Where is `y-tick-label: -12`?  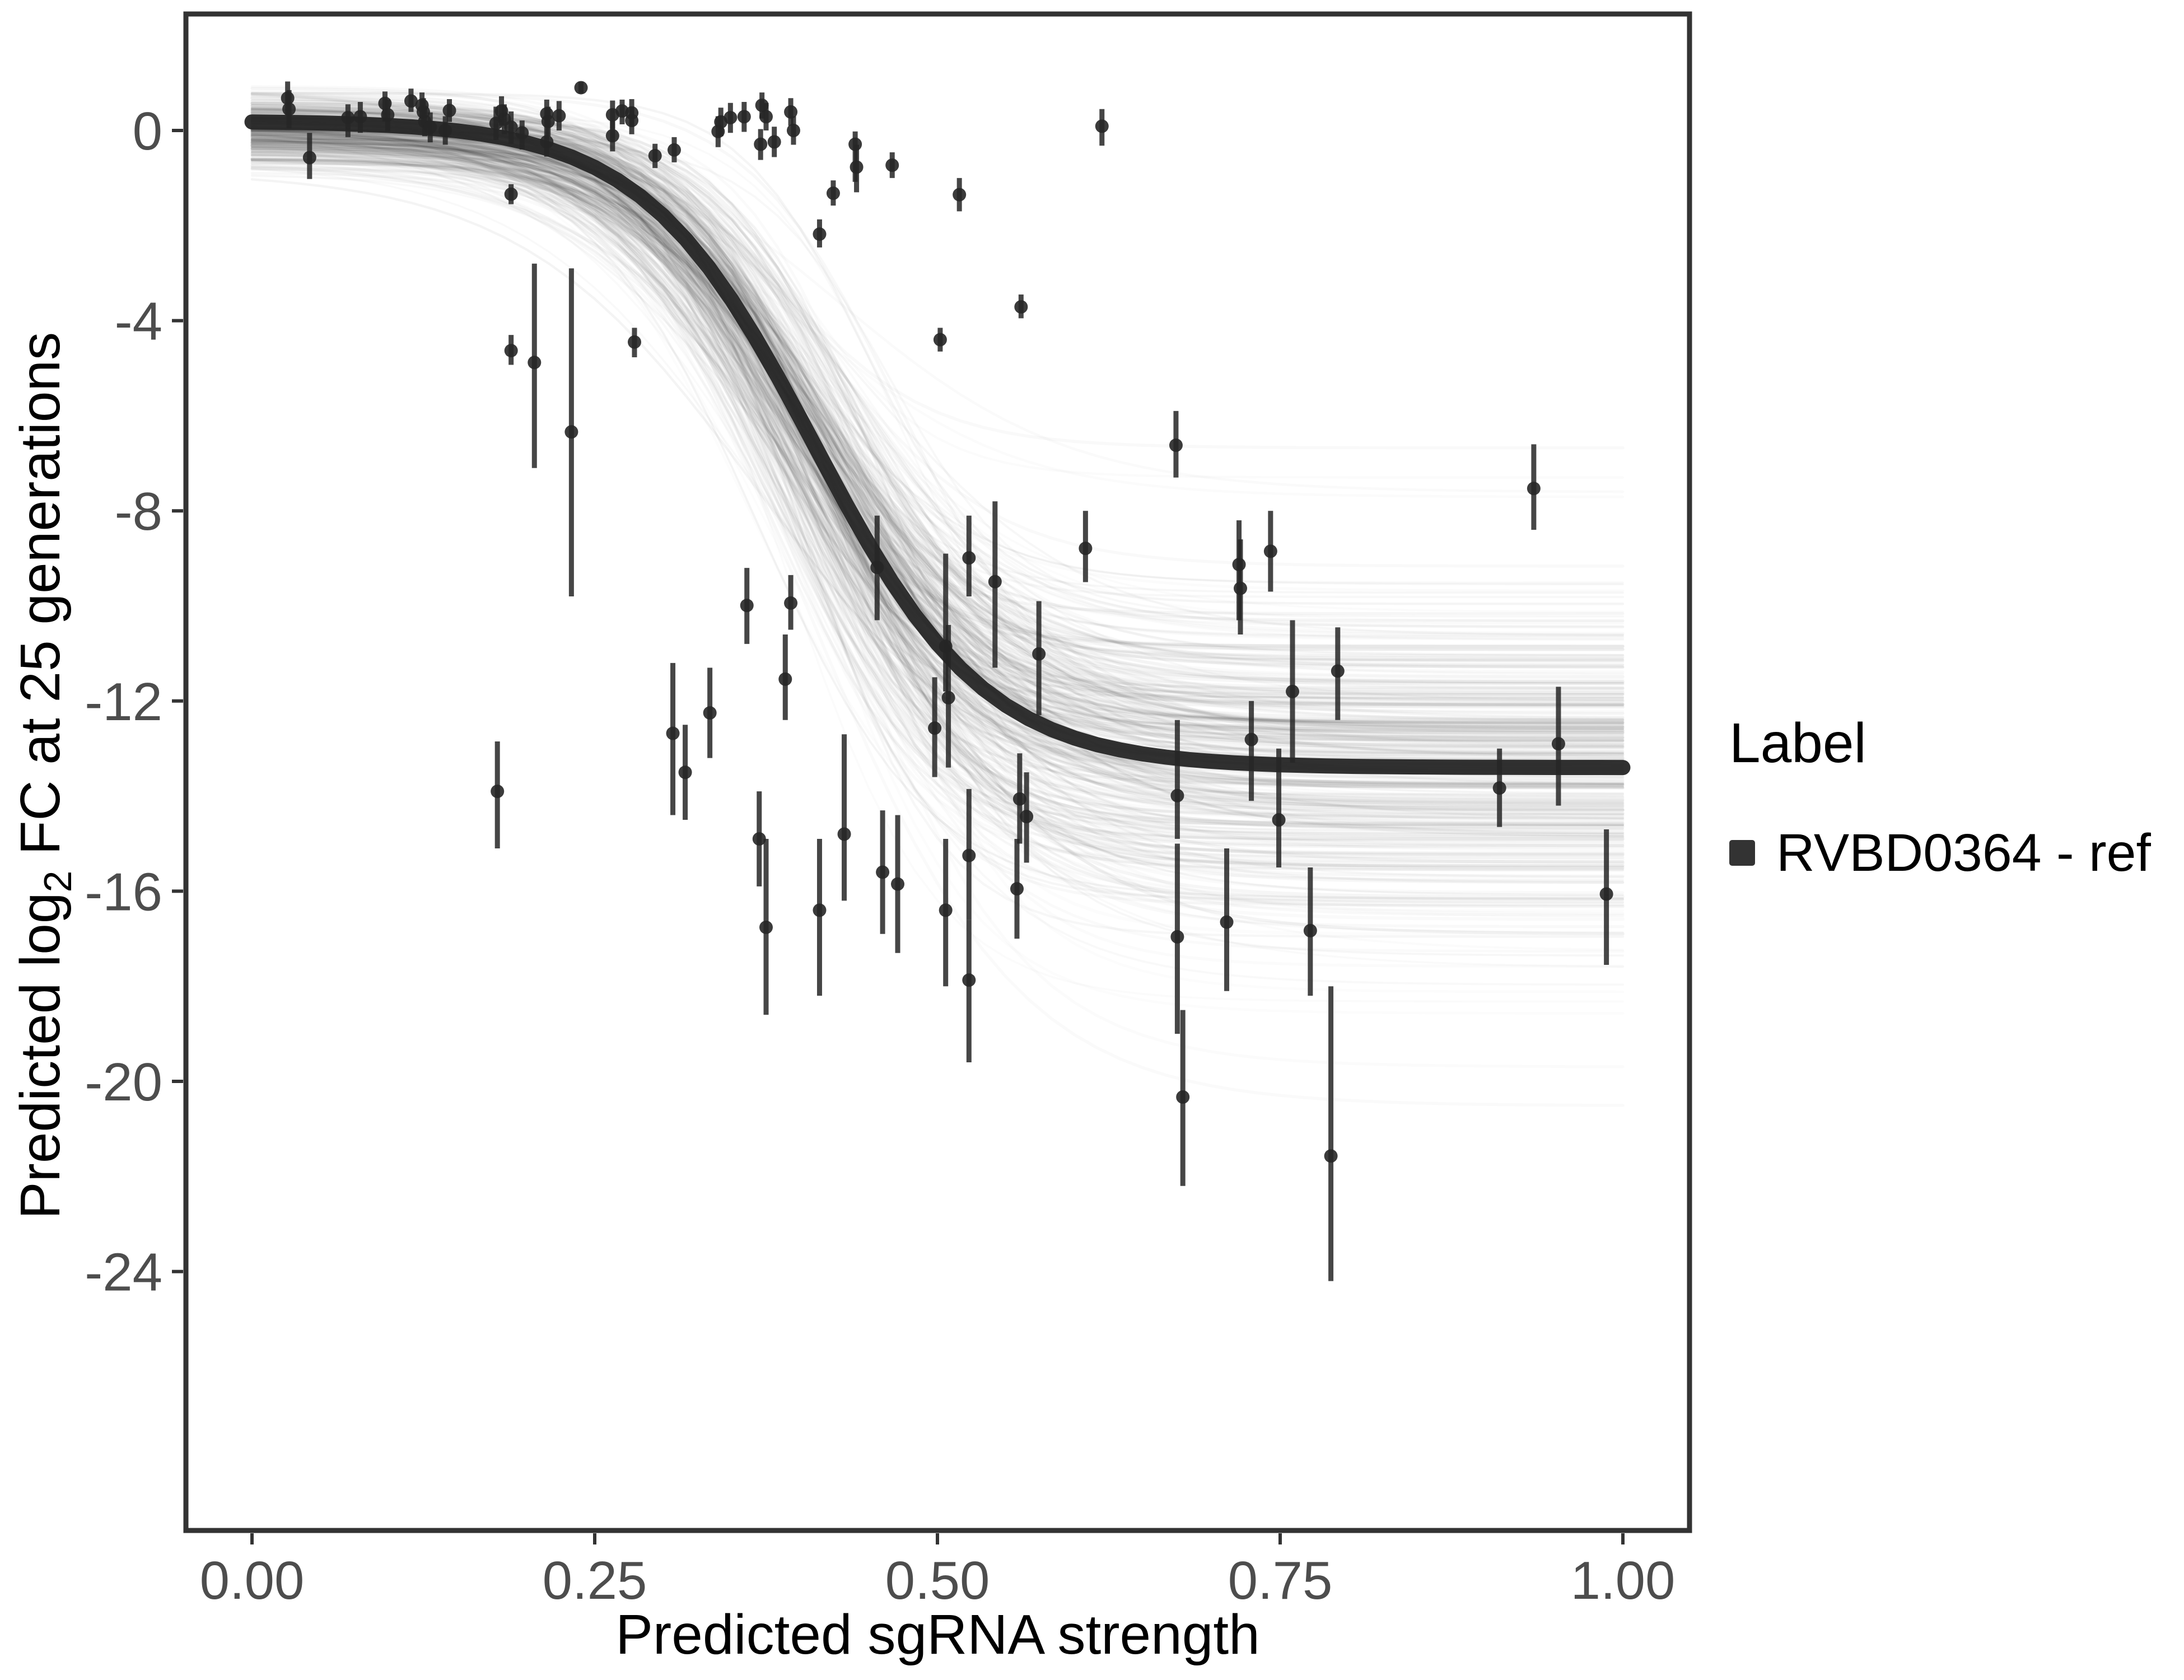
y-tick-label: -12 is located at coordinates (124, 702).